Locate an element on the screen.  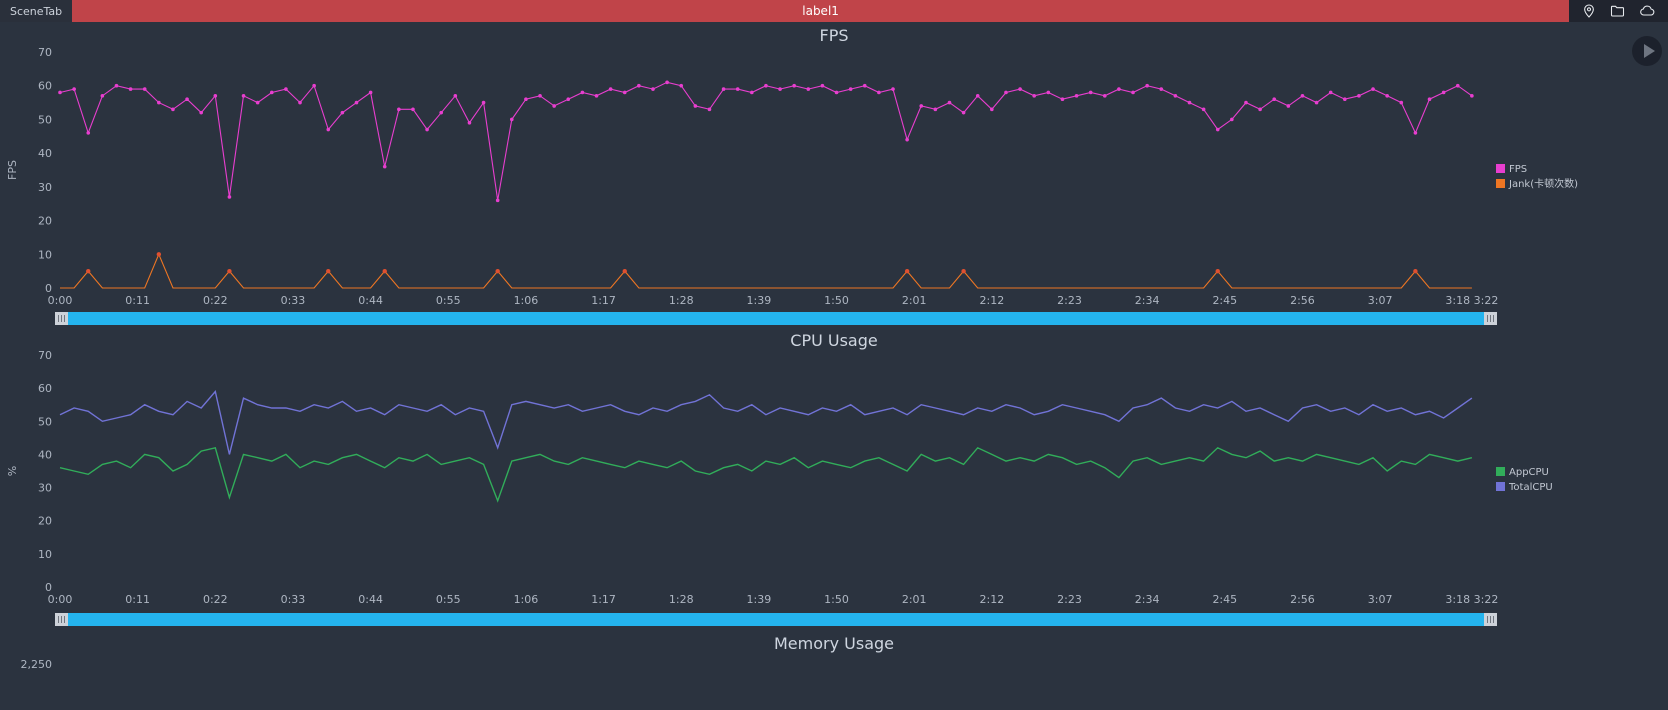
svg-text: Jank(卡顿次数) is located at coordinates (1543, 183).